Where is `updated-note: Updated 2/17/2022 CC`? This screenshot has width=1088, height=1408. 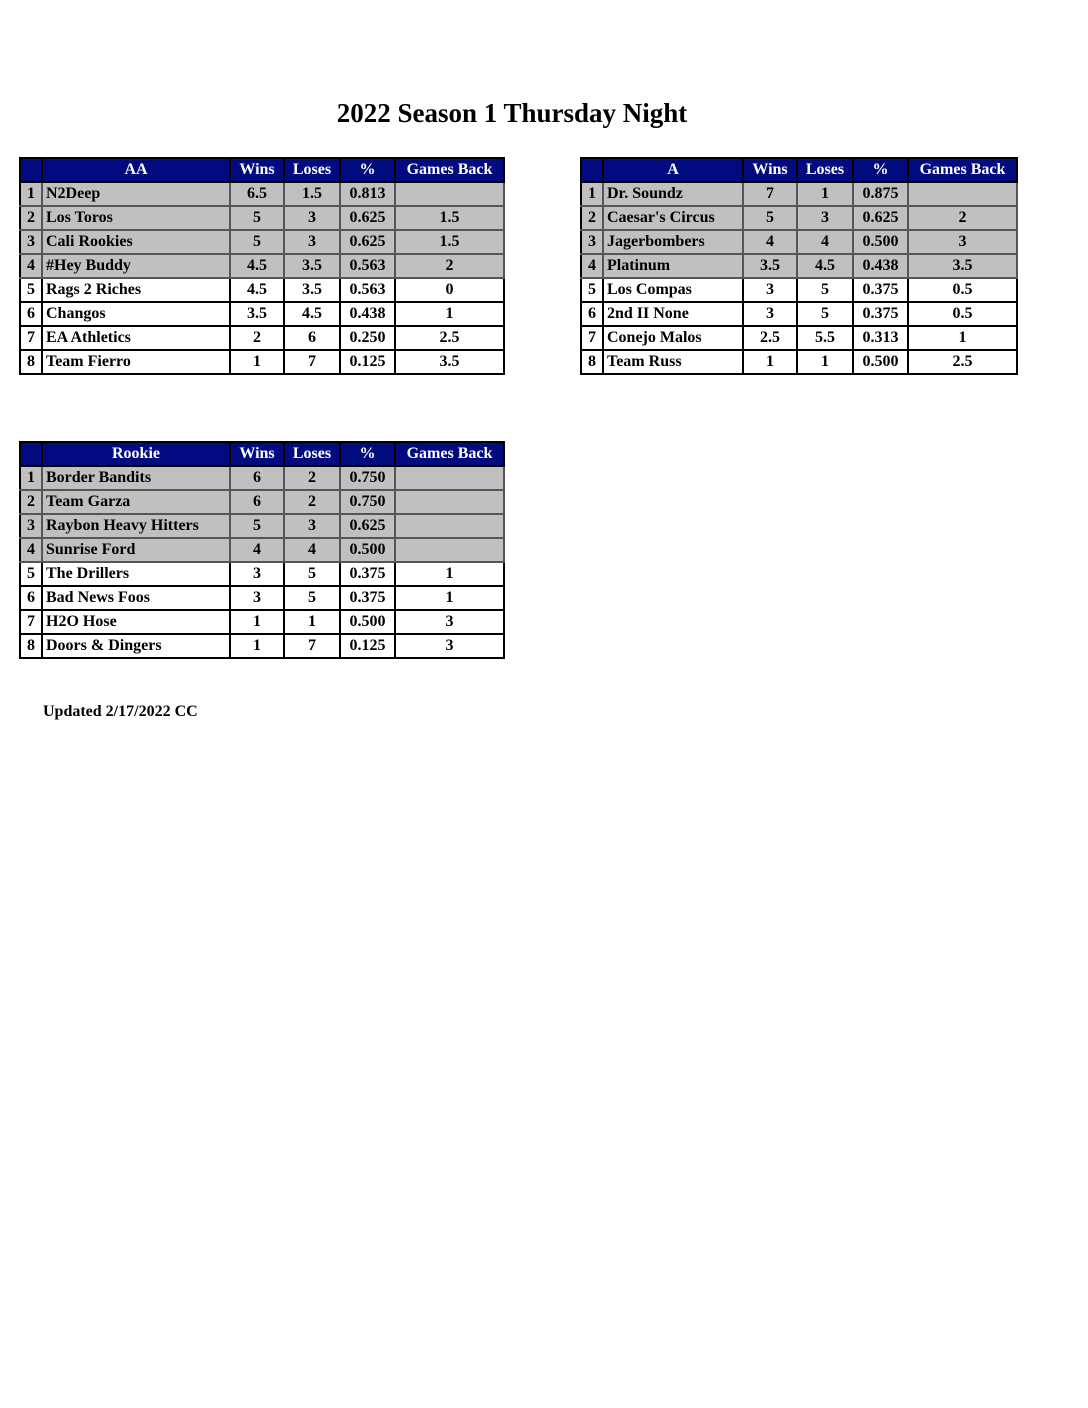
updated-note: Updated 2/17/2022 CC is located at coordinates (120, 711).